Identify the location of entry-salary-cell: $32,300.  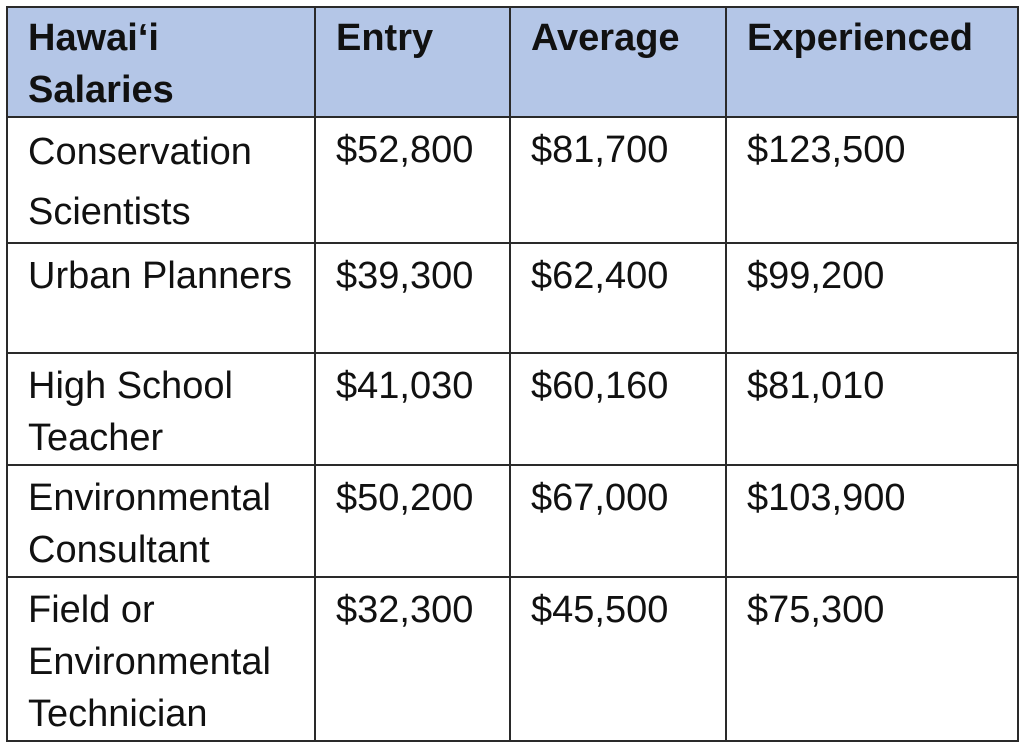
(412, 659).